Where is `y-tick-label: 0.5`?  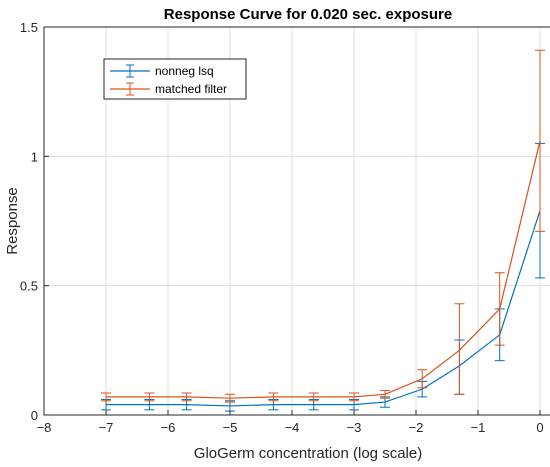 y-tick-label: 0.5 is located at coordinates (29, 286).